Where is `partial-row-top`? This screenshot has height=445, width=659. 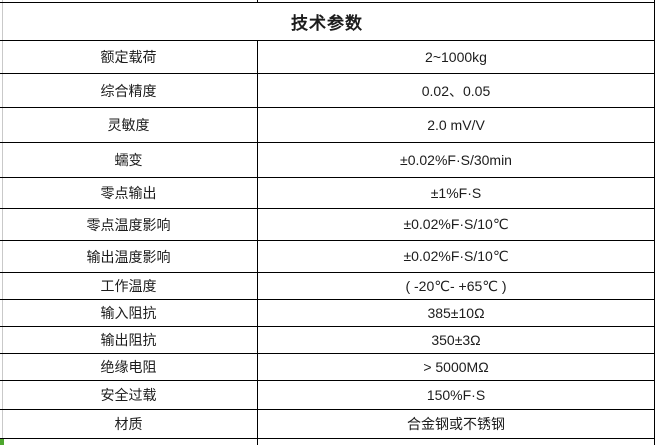 partial-row-top is located at coordinates (327, 1).